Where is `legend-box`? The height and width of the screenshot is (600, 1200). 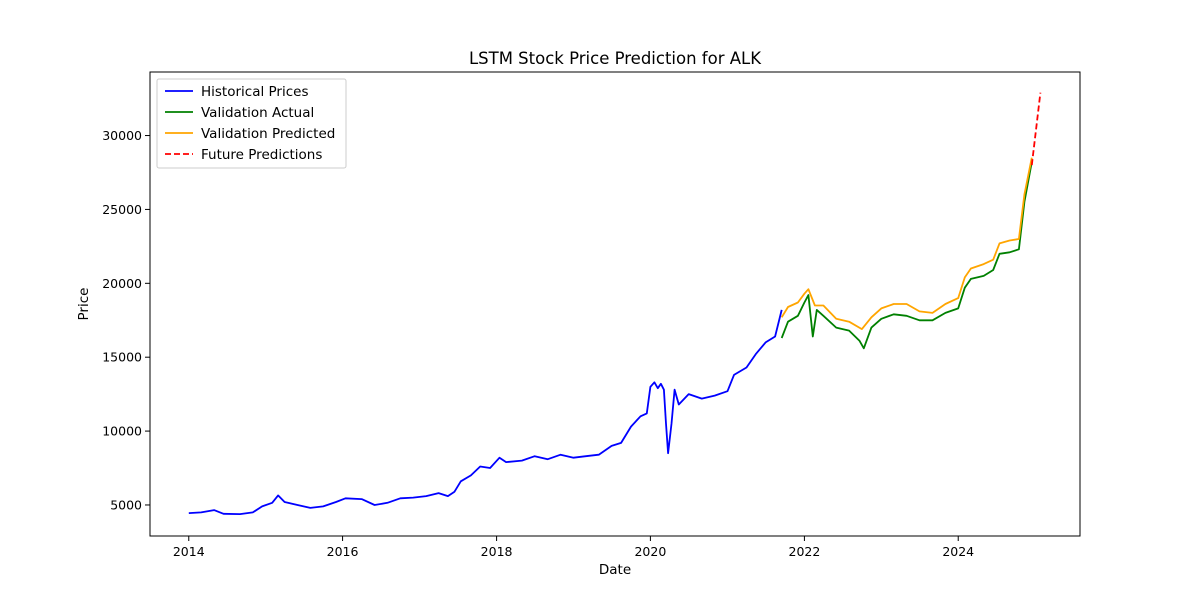
legend-box is located at coordinates (251, 123).